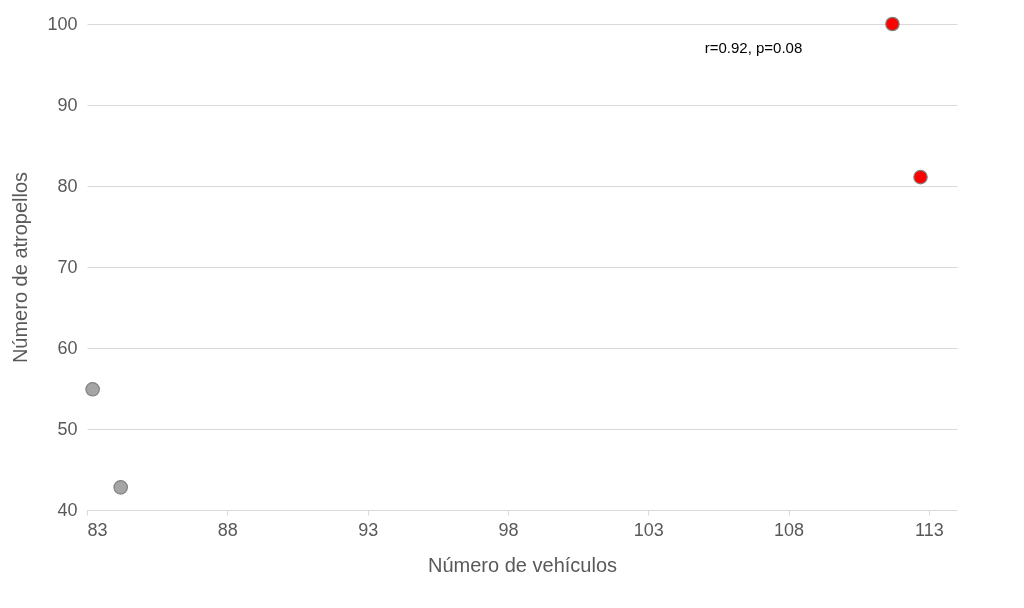 The width and height of the screenshot is (1024, 608). What do you see at coordinates (97, 529) in the screenshot?
I see `x-tick-label: 83` at bounding box center [97, 529].